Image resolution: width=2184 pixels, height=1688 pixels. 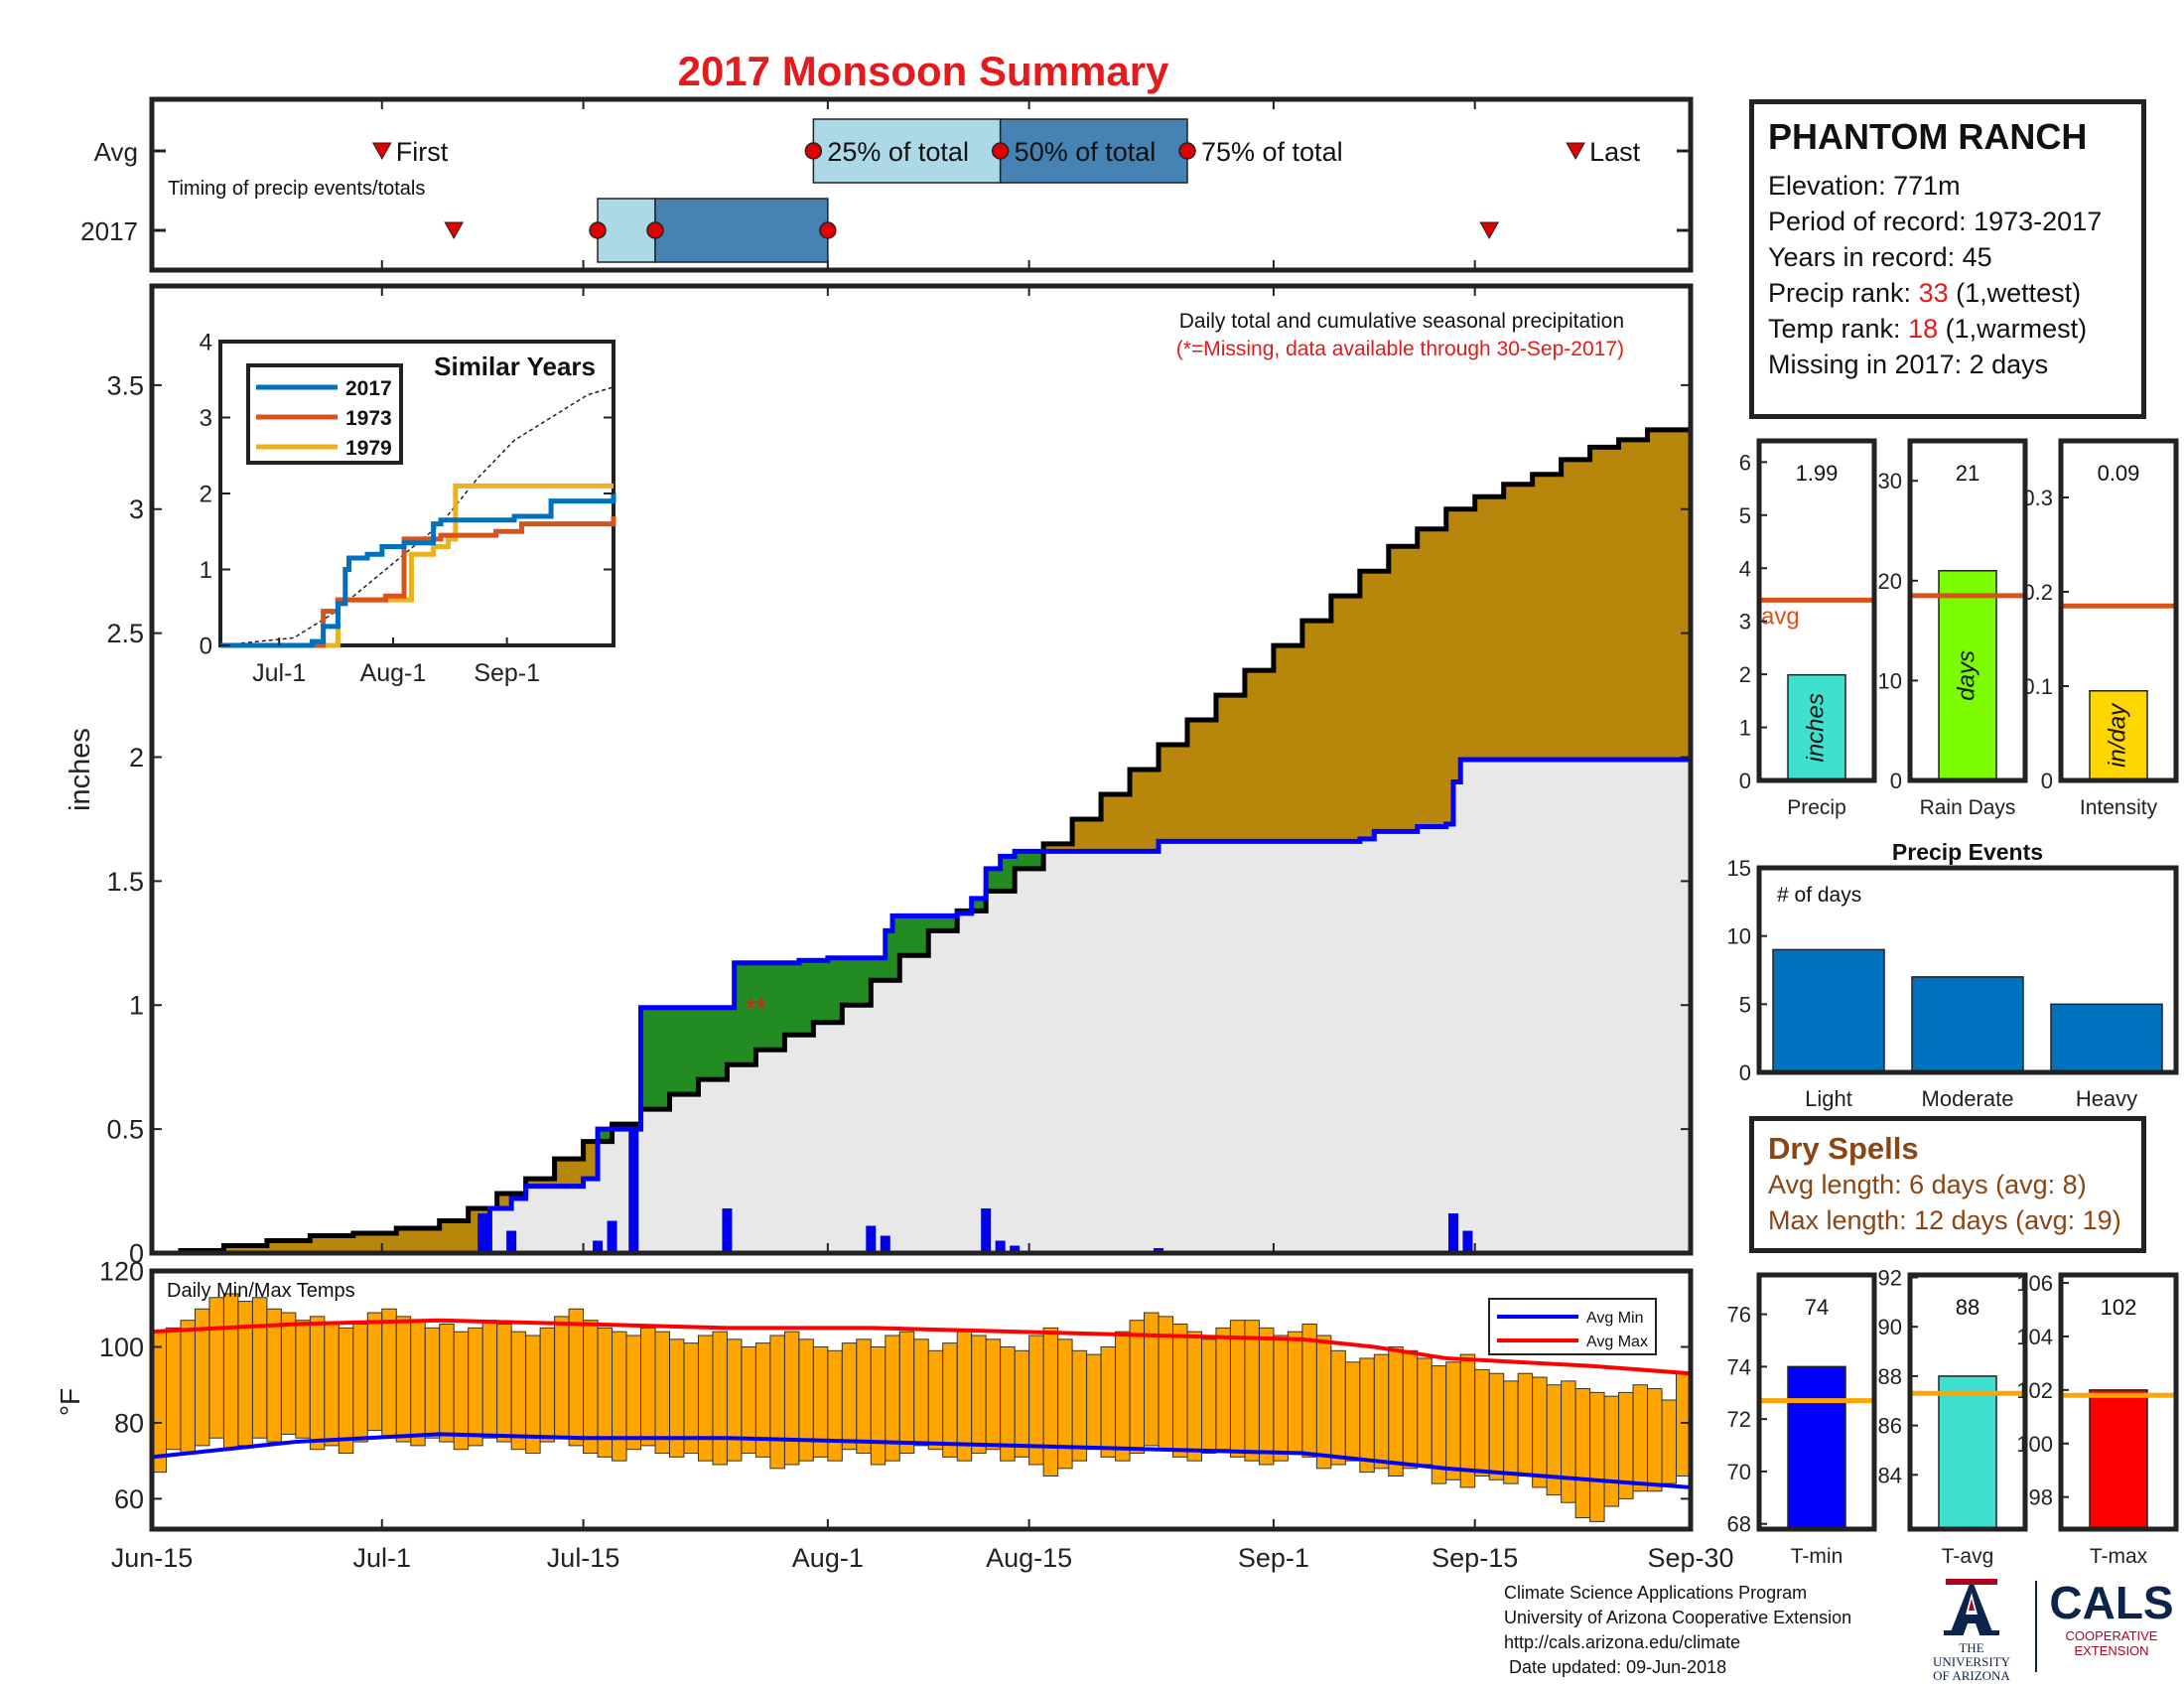 What do you see at coordinates (279, 673) in the screenshot?
I see `similar-years-xtick-label: Jul-1` at bounding box center [279, 673].